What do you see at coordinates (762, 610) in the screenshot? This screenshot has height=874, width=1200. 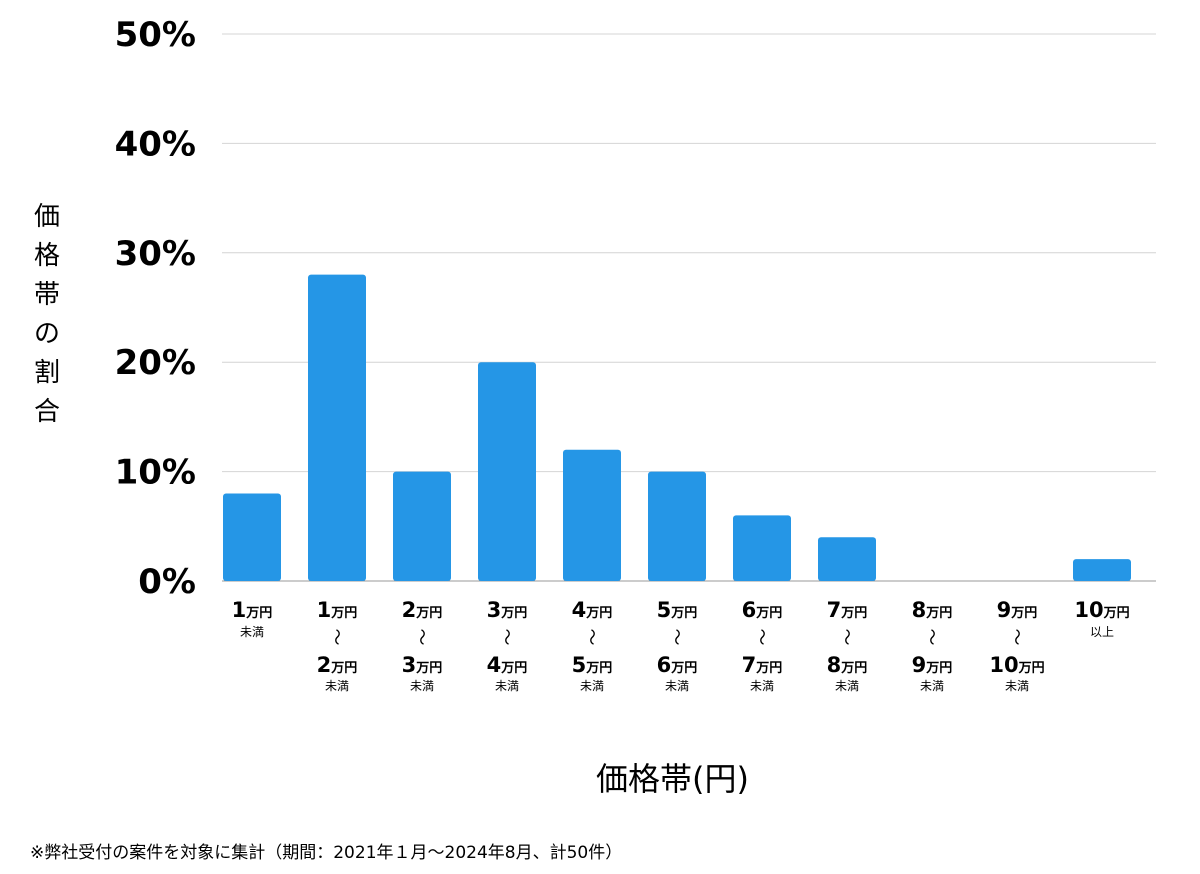 I see `x-tick-label-from: 6万円` at bounding box center [762, 610].